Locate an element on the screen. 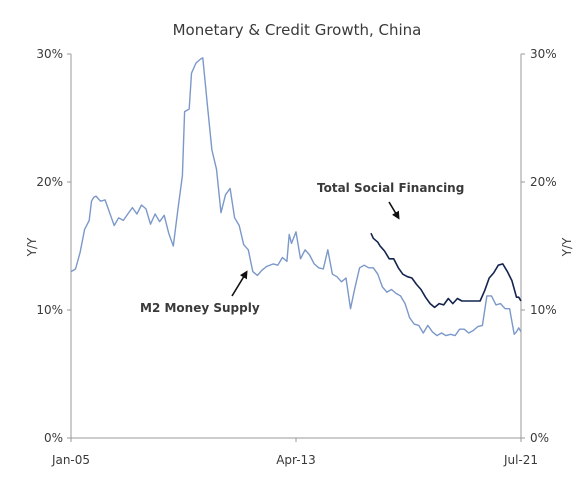  annotation-arrow-tsf is located at coordinates (394, 210).